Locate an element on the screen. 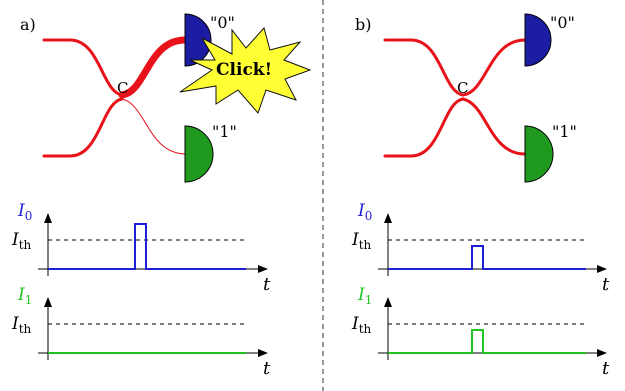 This screenshot has height=391, width=625. panel-b-I1-th-sym: I is located at coordinates (355, 324).